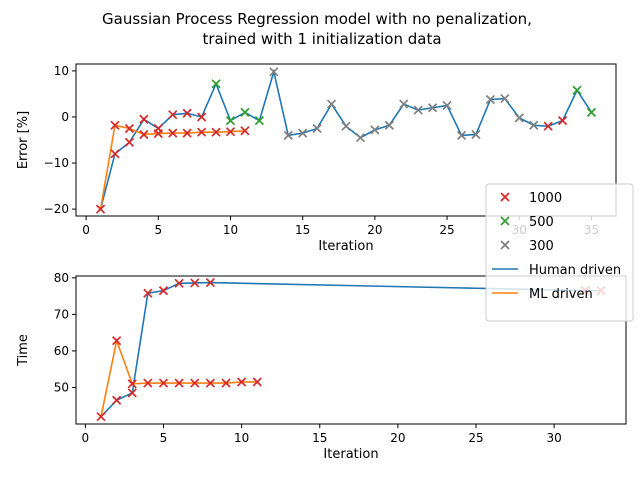  Describe the element at coordinates (56, 209) in the screenshot. I see `error-ytick-label: −20` at that location.